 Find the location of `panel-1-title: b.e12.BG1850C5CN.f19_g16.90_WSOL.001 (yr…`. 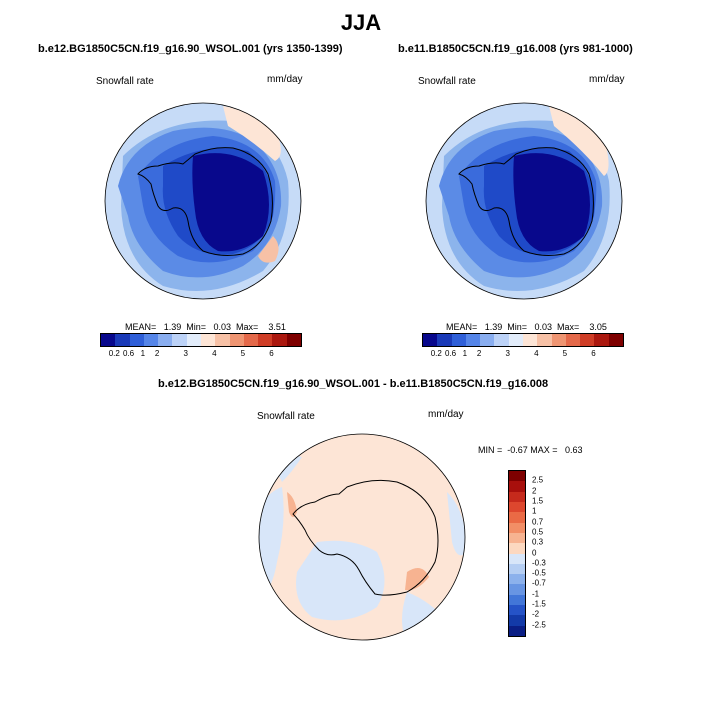

panel-1-title: b.e12.BG1850C5CN.f19_g16.90_WSOL.001 (yr… is located at coordinates (190, 49).